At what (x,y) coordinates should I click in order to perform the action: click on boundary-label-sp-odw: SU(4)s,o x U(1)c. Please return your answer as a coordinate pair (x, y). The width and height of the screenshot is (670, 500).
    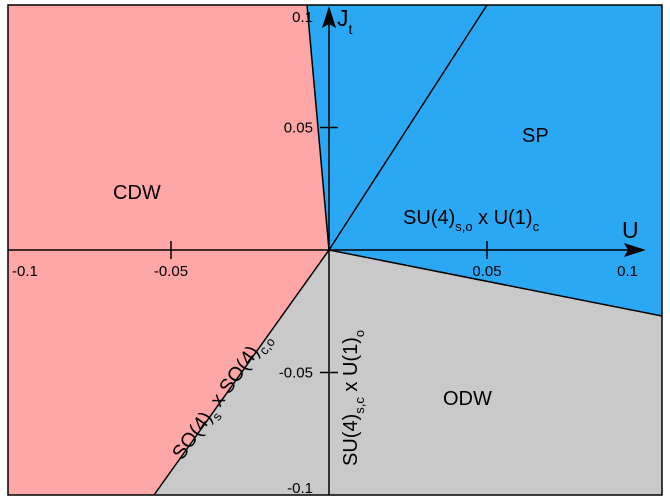
    Looking at the image, I should click on (471, 220).